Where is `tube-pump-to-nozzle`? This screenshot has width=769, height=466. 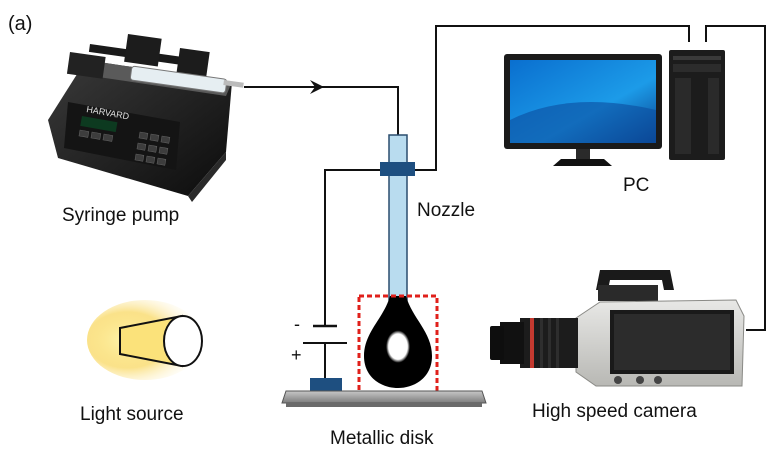 tube-pump-to-nozzle is located at coordinates (321, 110).